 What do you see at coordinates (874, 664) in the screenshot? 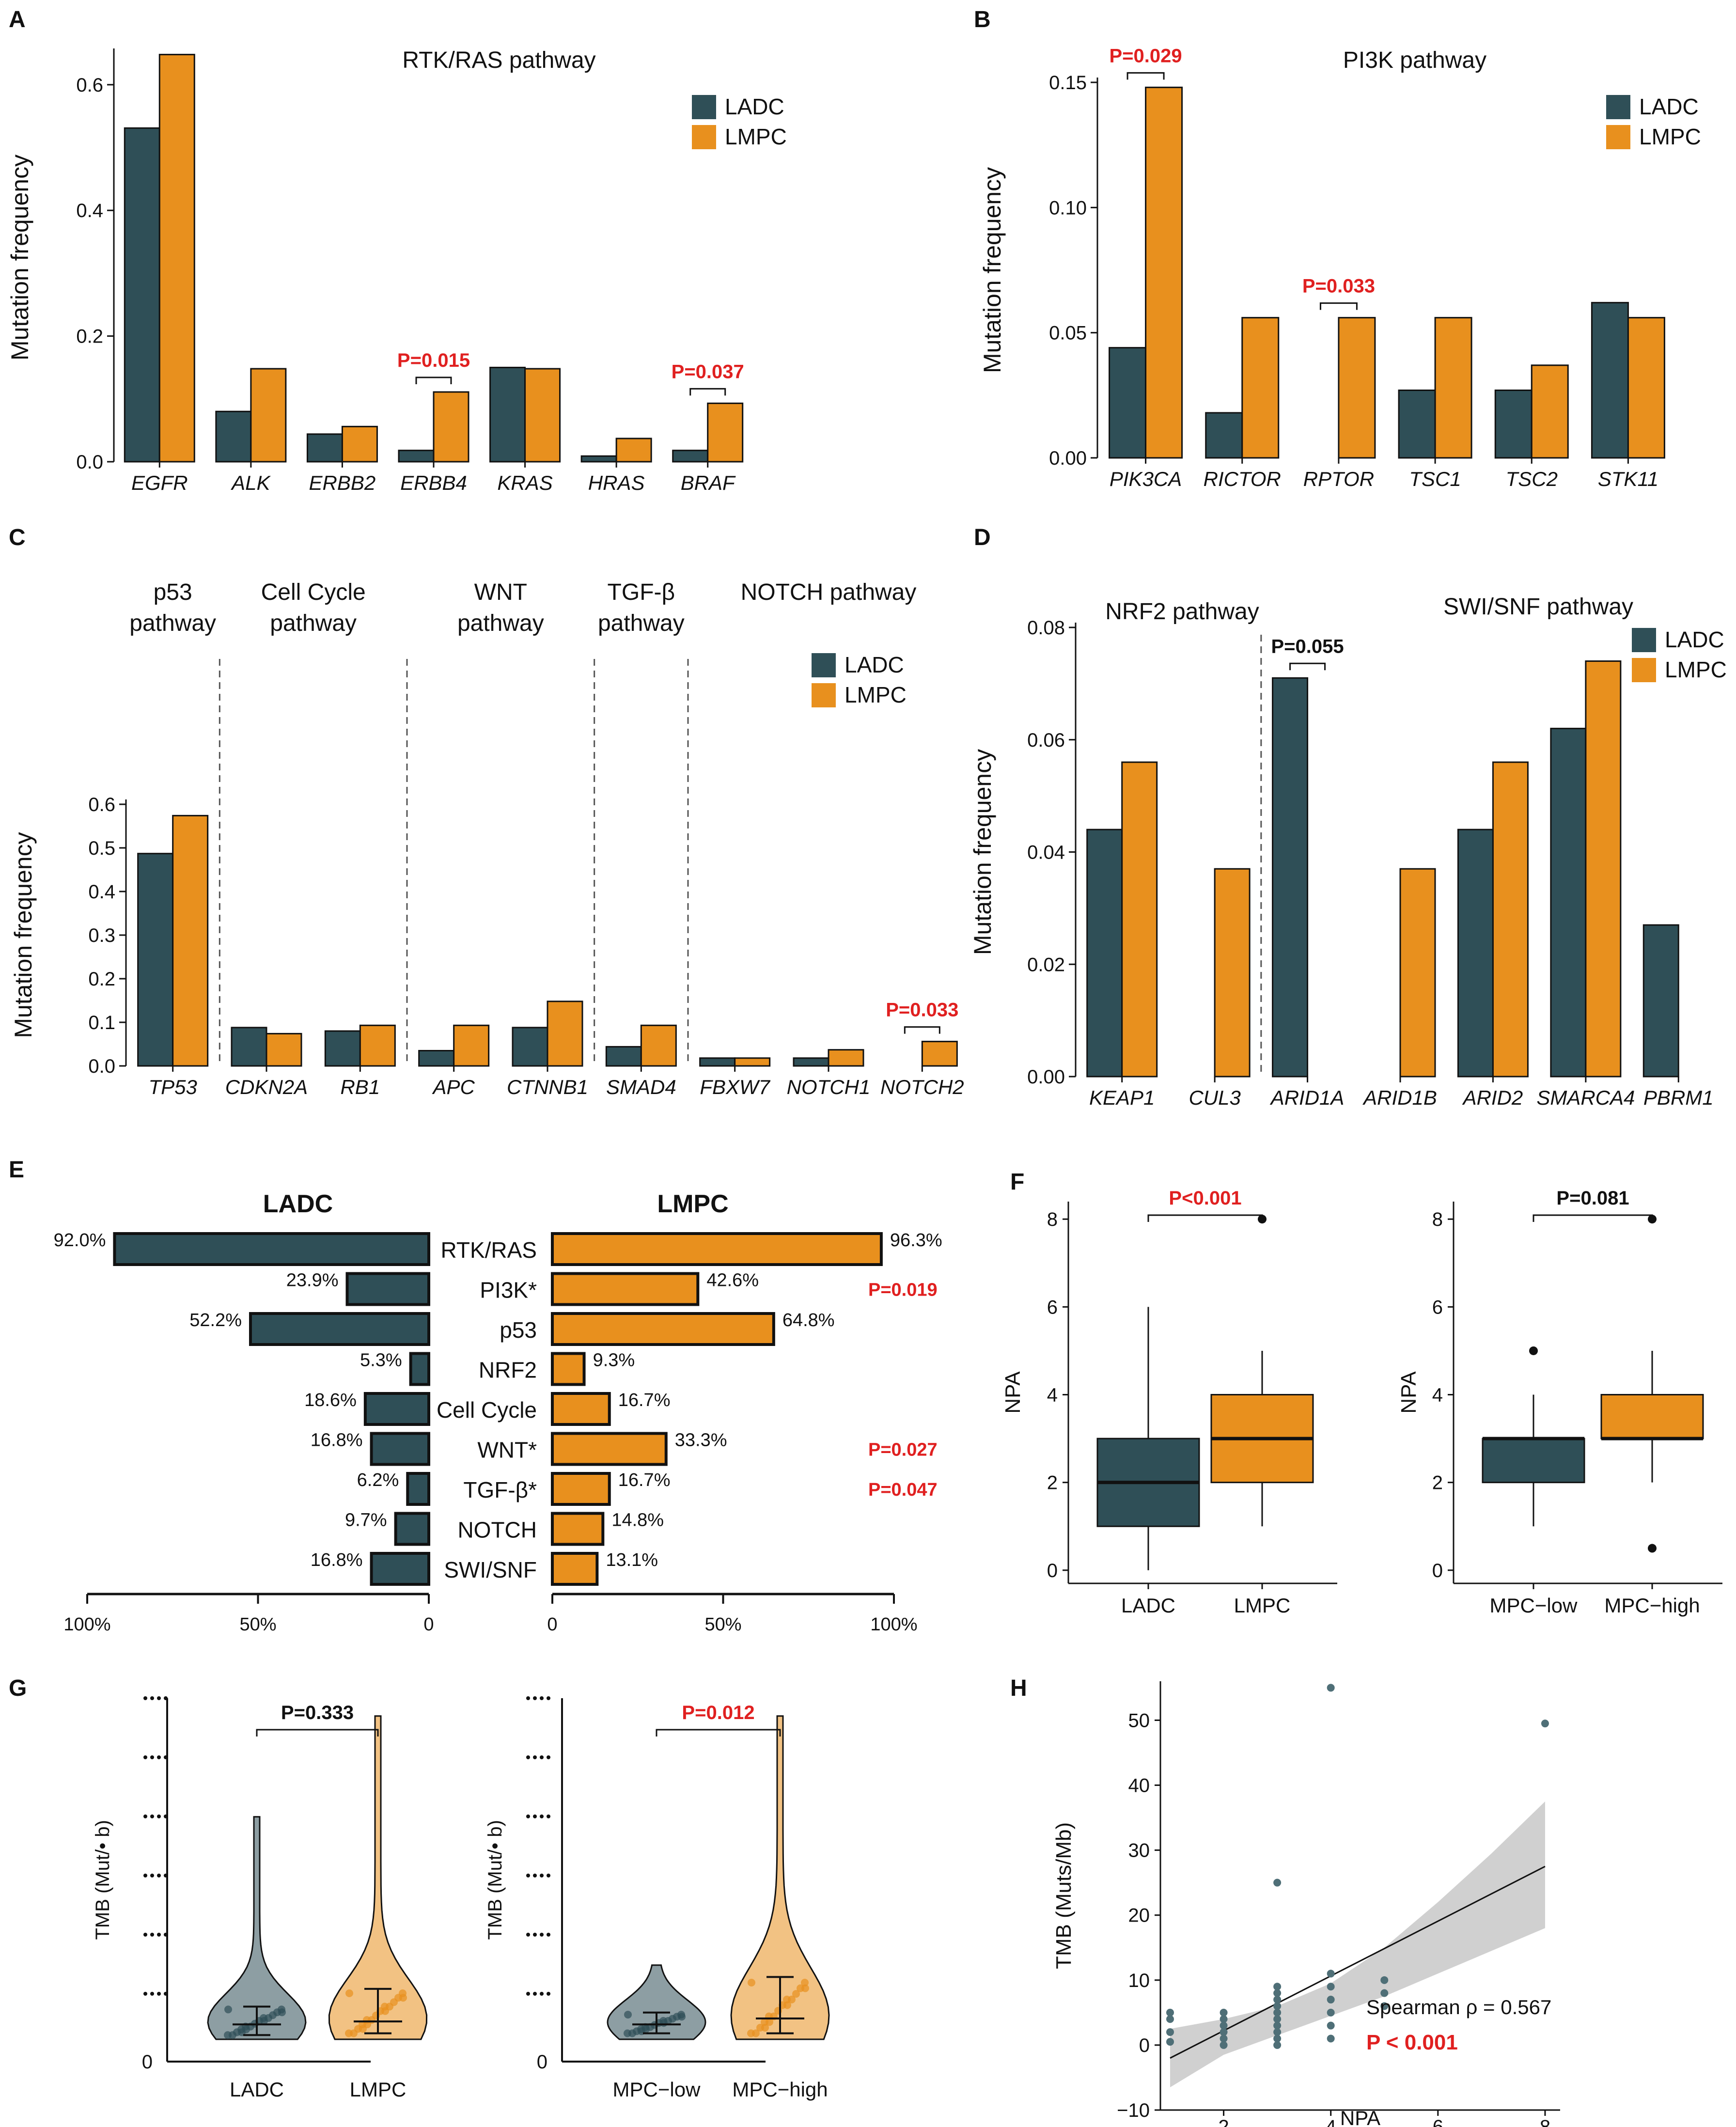
I see `panel-c-legend-ladc-label: LADC` at bounding box center [874, 664].